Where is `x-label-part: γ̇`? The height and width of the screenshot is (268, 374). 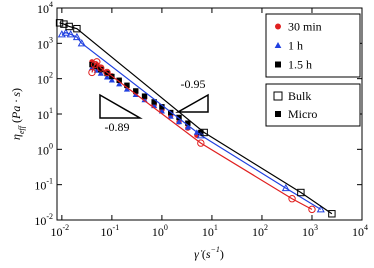
x-label-part: γ̇ is located at coordinates (198, 254).